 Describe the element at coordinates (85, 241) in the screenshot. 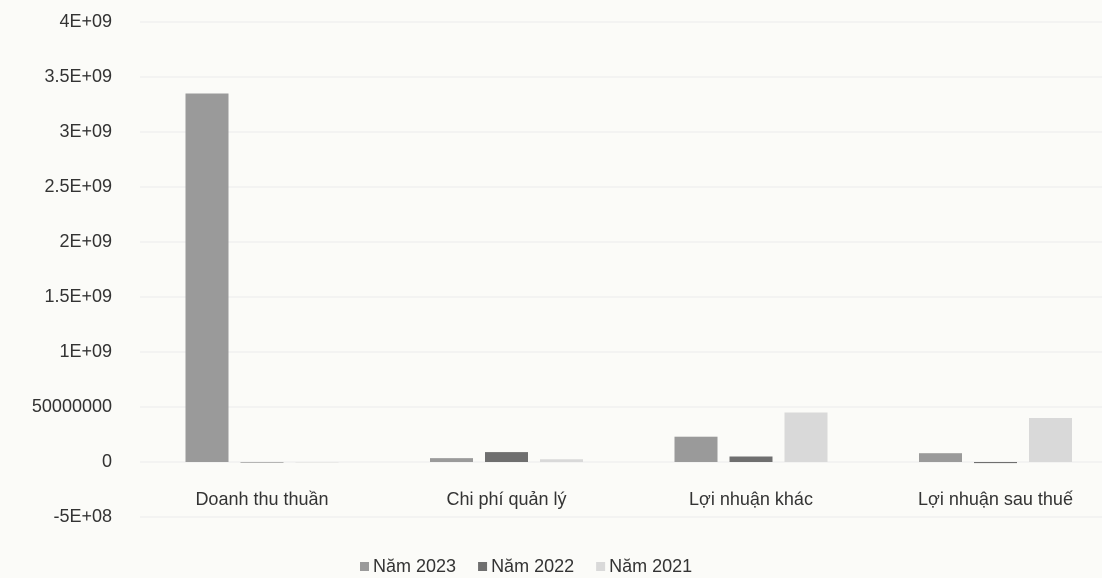

I see `y-tick-label: 2E+09` at that location.